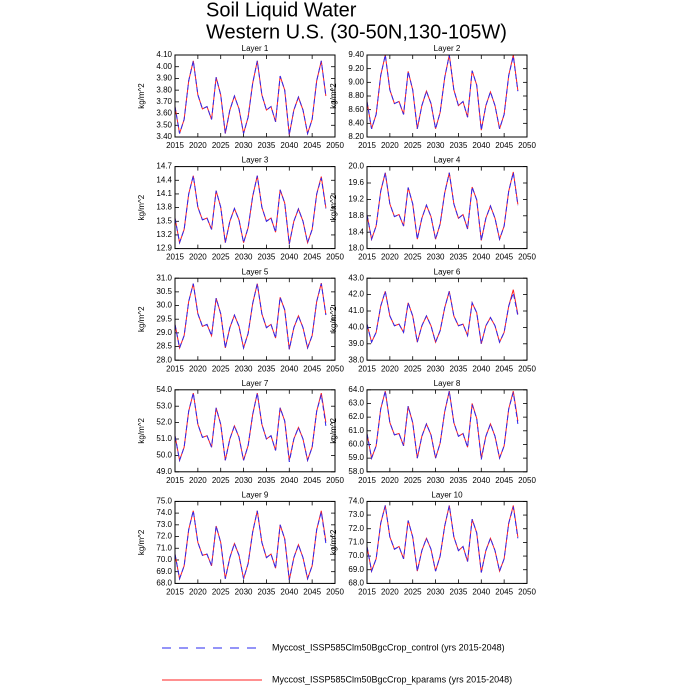 The image size is (700, 700). I want to click on y-tick-label: 62.0, so click(356, 416).